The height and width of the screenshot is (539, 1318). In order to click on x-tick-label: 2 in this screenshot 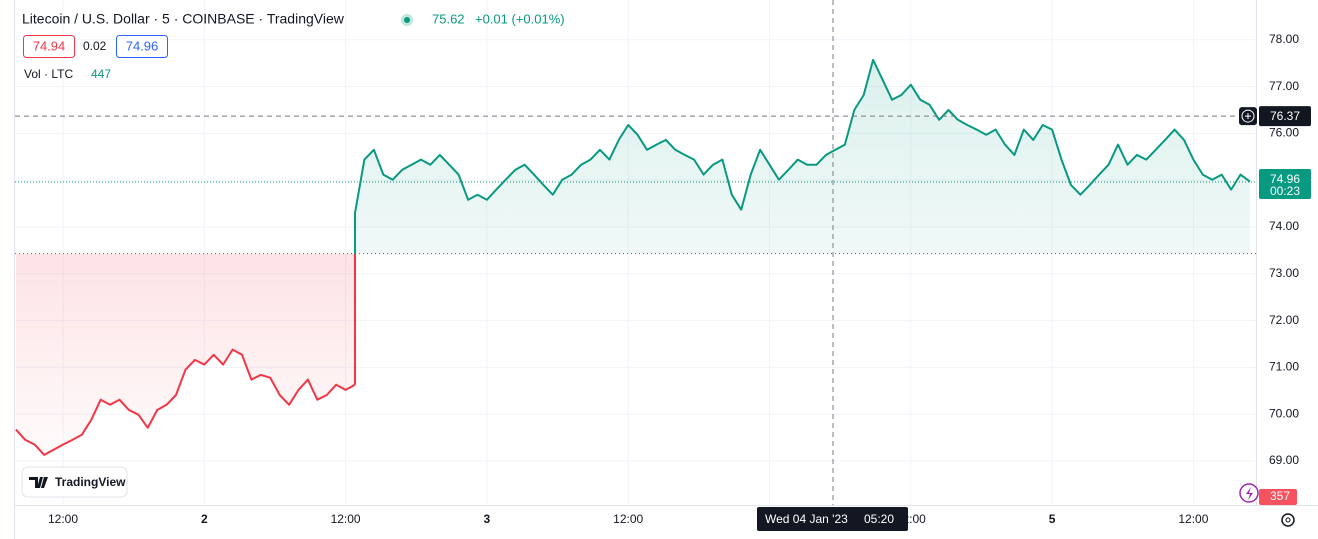, I will do `click(204, 519)`.